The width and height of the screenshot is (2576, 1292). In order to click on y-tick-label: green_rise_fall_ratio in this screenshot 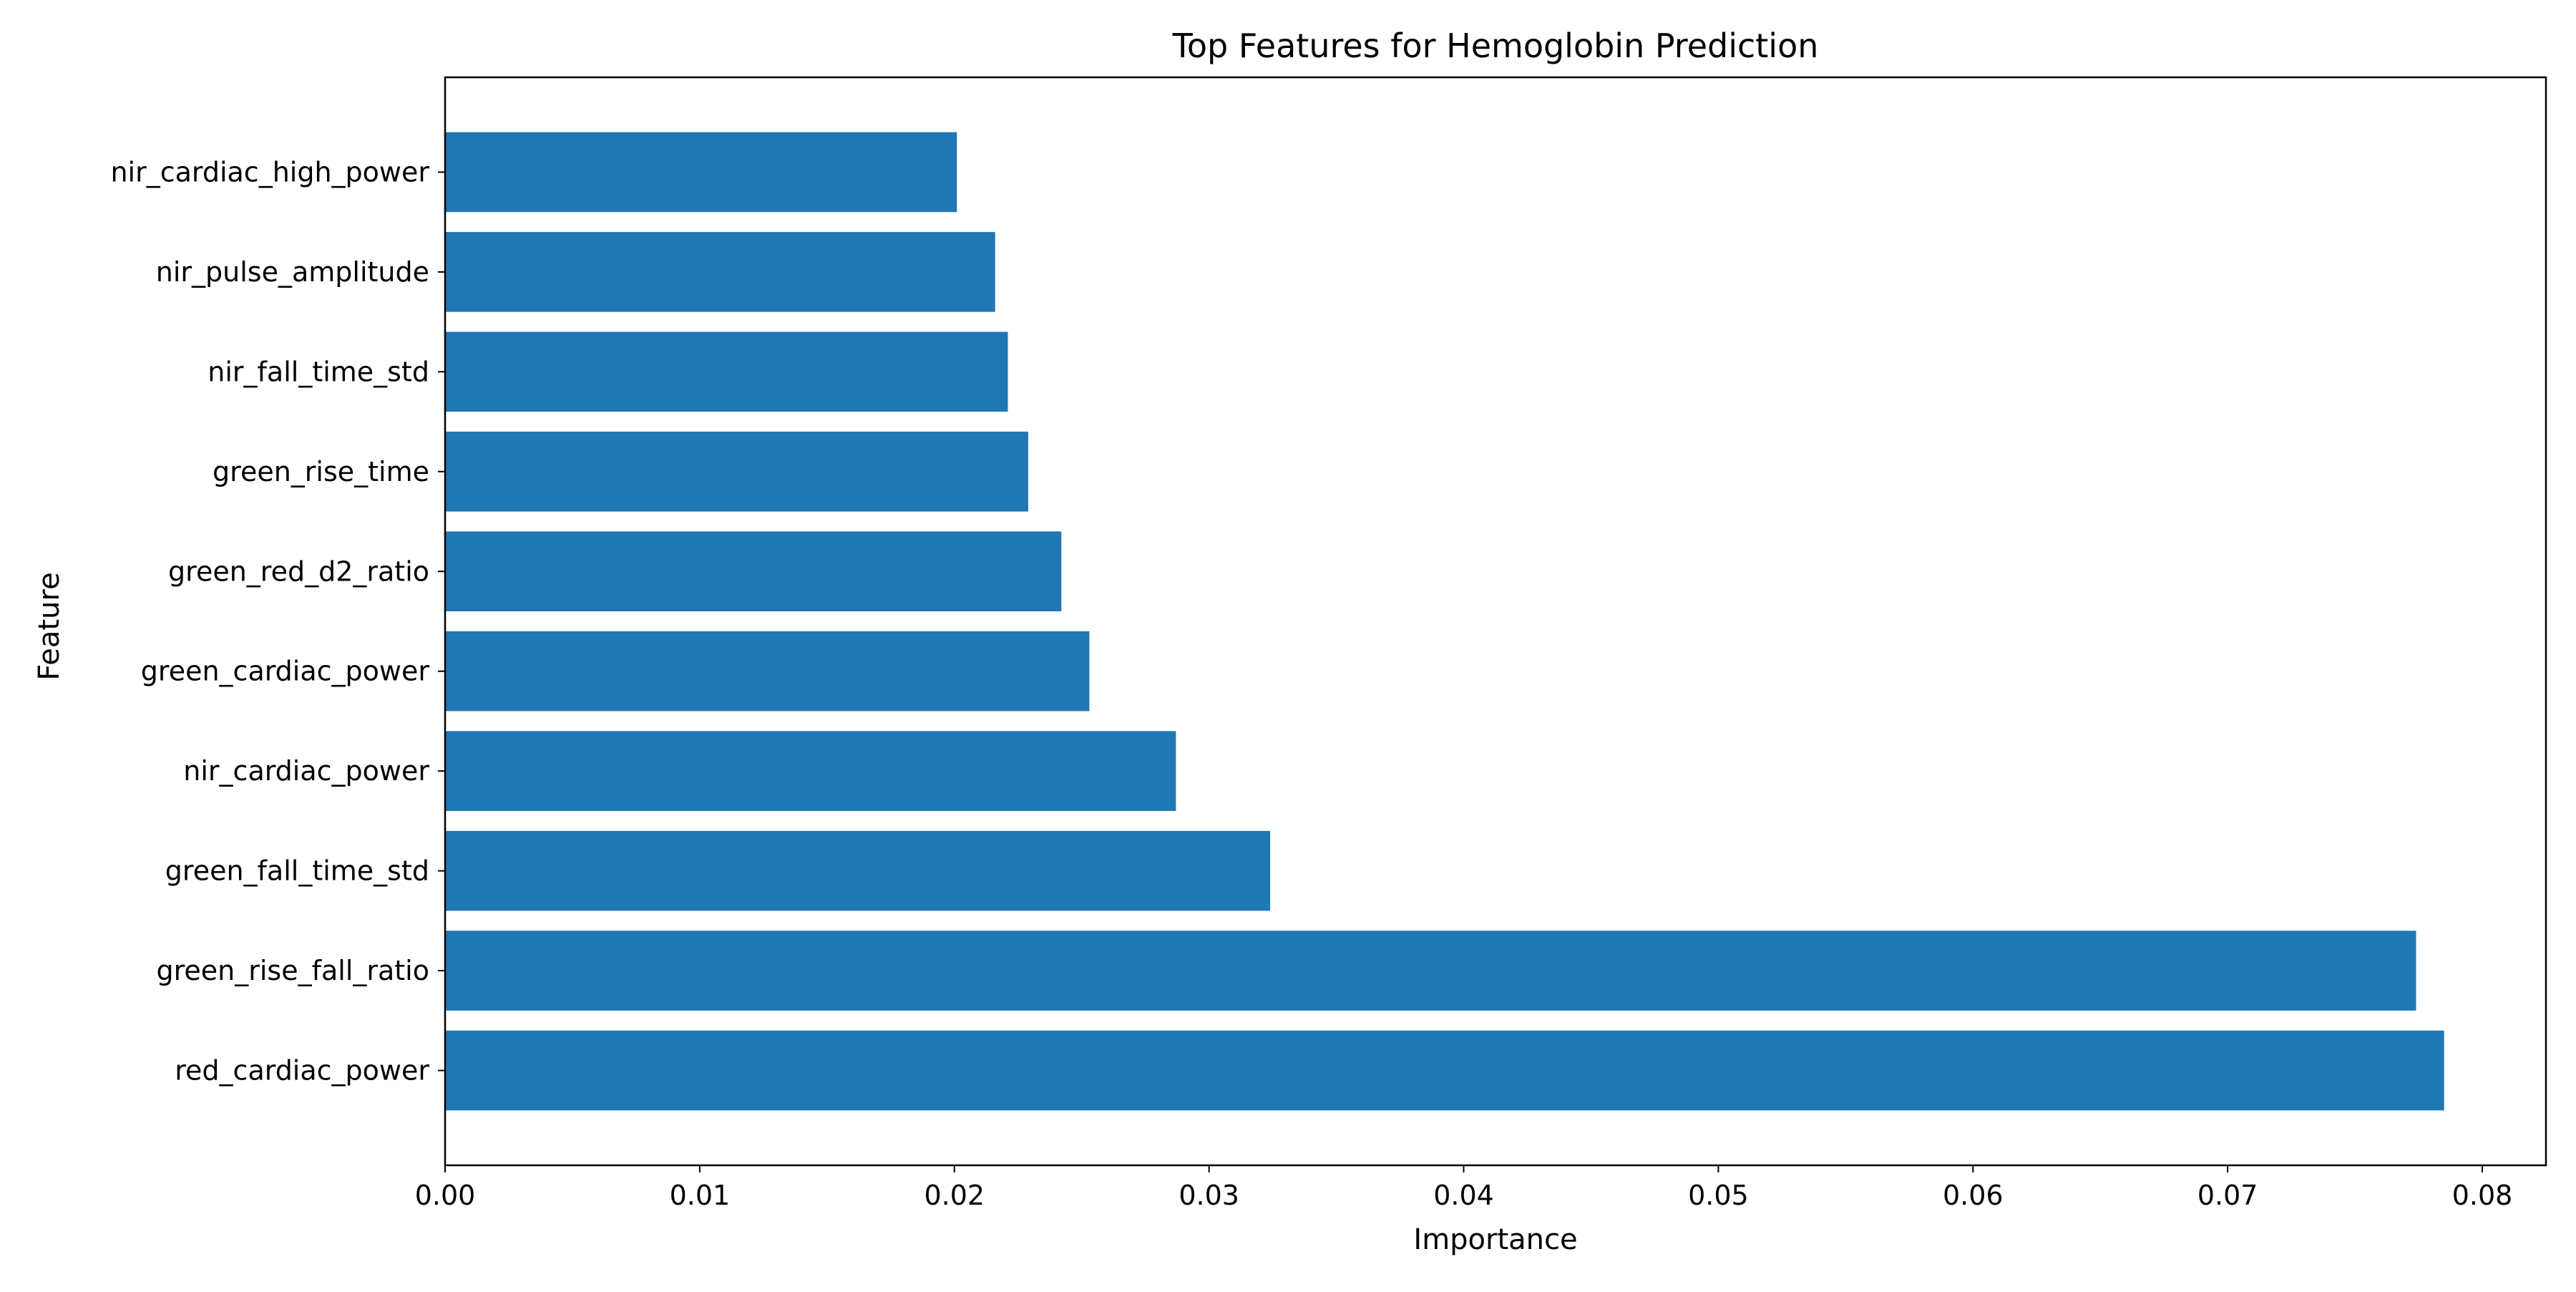, I will do `click(292, 970)`.